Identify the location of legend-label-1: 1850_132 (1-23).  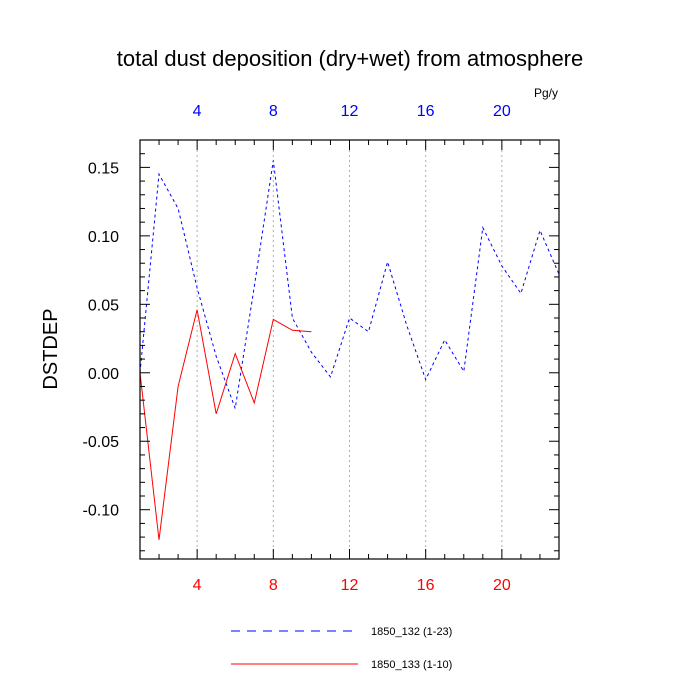
(411, 632).